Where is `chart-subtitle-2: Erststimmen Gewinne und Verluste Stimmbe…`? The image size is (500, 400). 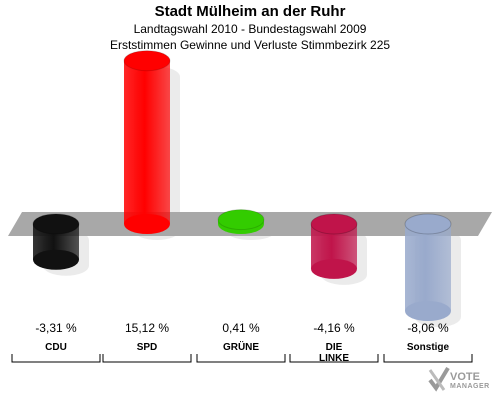
chart-subtitle-2: Erststimmen Gewinne und Verluste Stimmbe… is located at coordinates (250, 45).